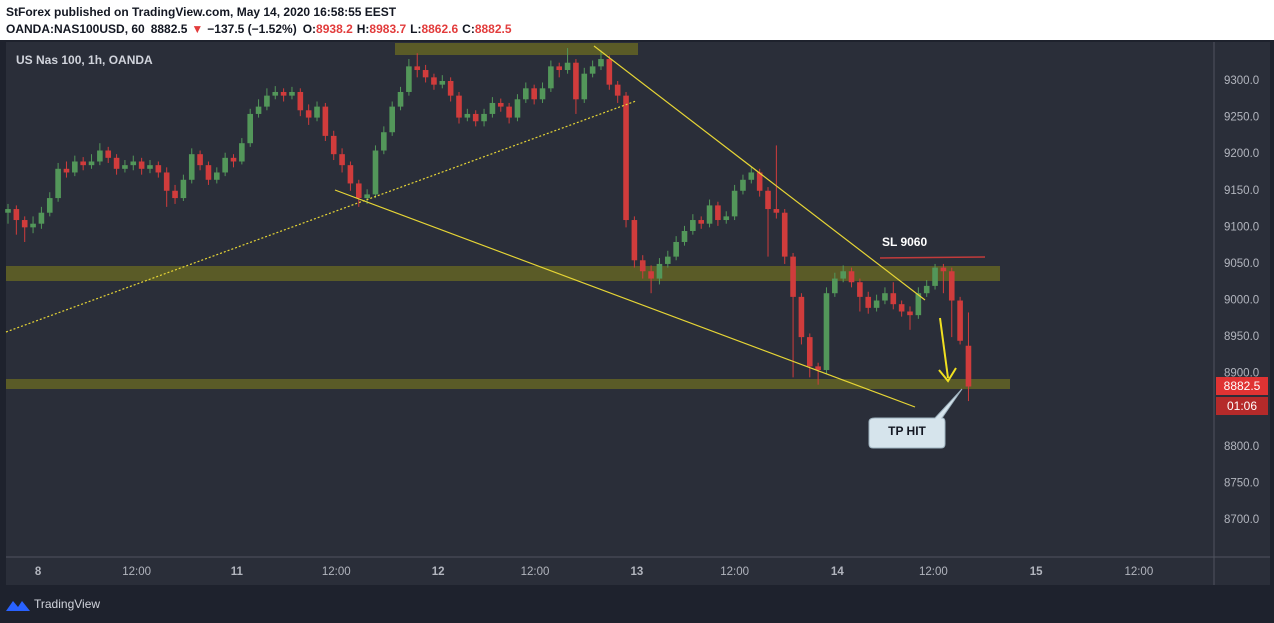  I want to click on ohlc-label: L:, so click(415, 29).